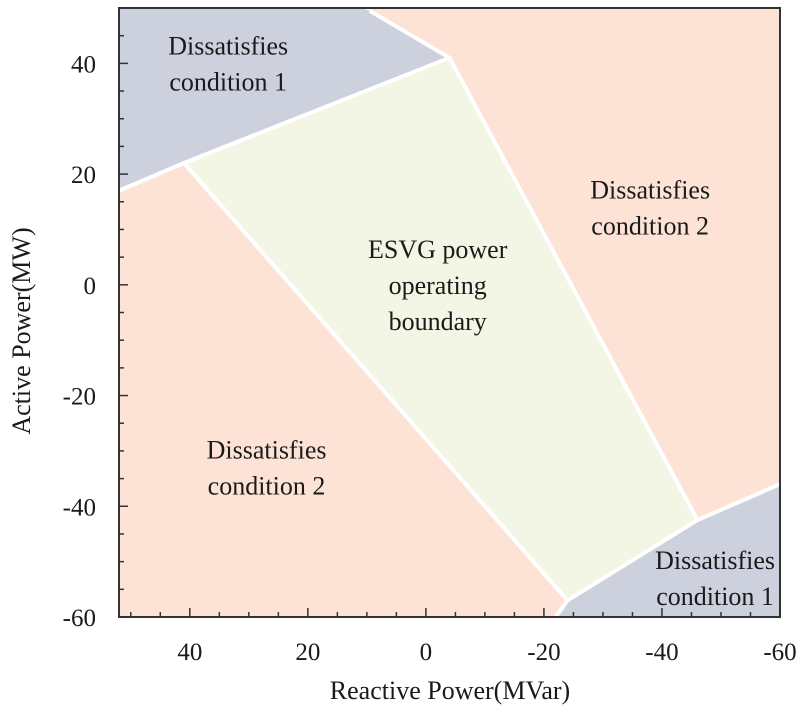  Describe the element at coordinates (83, 175) in the screenshot. I see `y-tick-label: 20` at that location.